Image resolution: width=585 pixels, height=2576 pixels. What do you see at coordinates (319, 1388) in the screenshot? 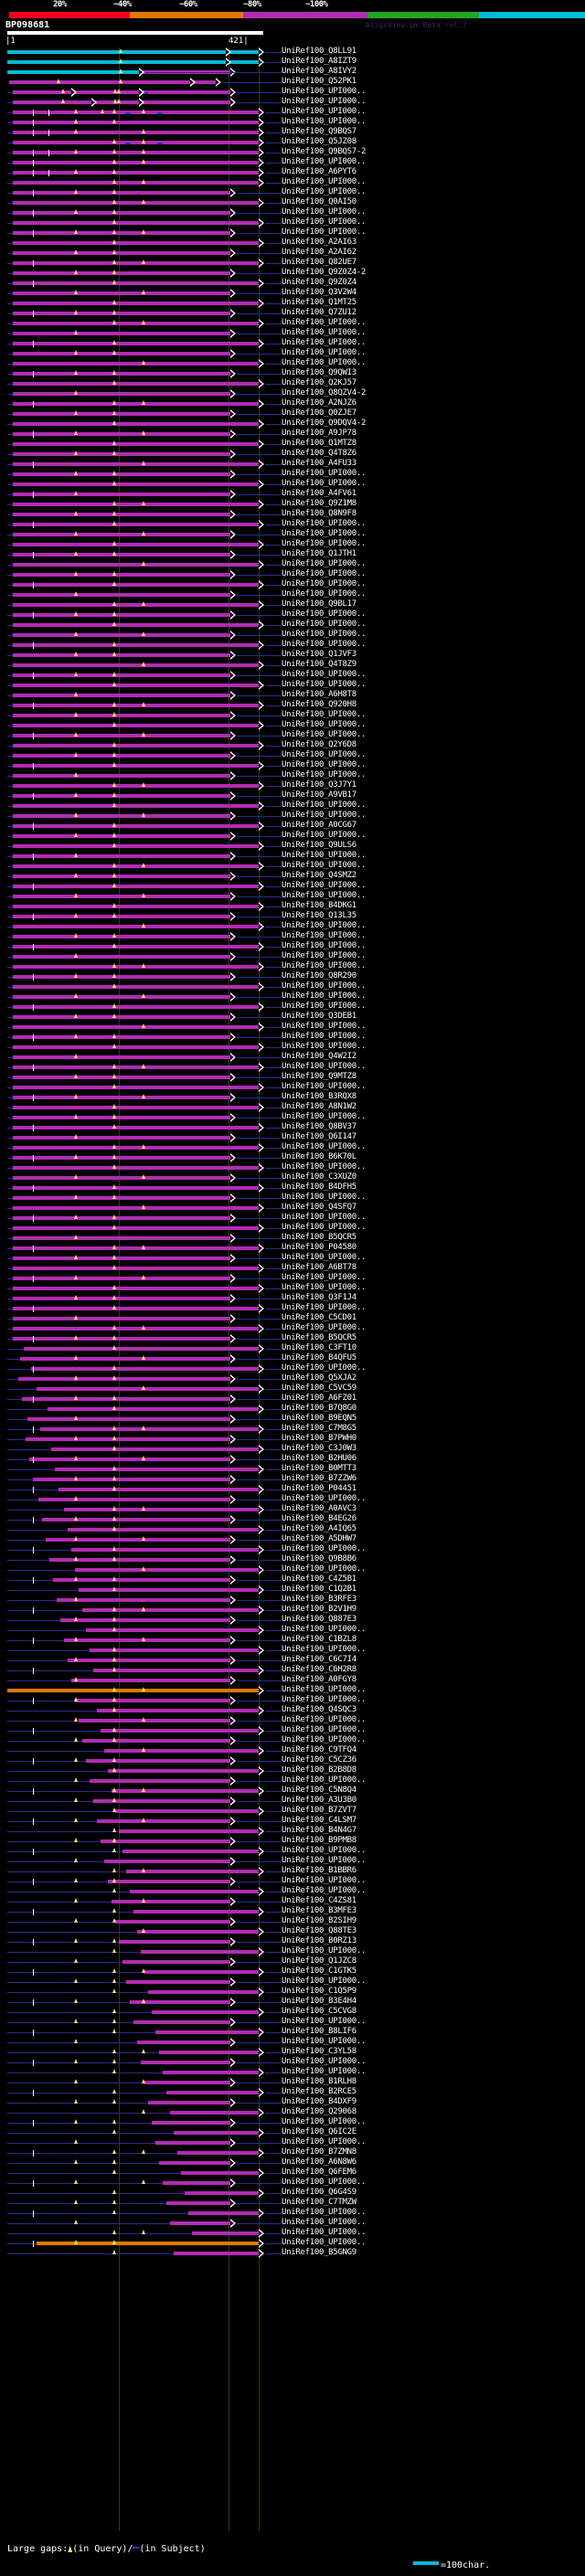
I see `hit-accession-label: UniRef100_C5VC59` at bounding box center [319, 1388].